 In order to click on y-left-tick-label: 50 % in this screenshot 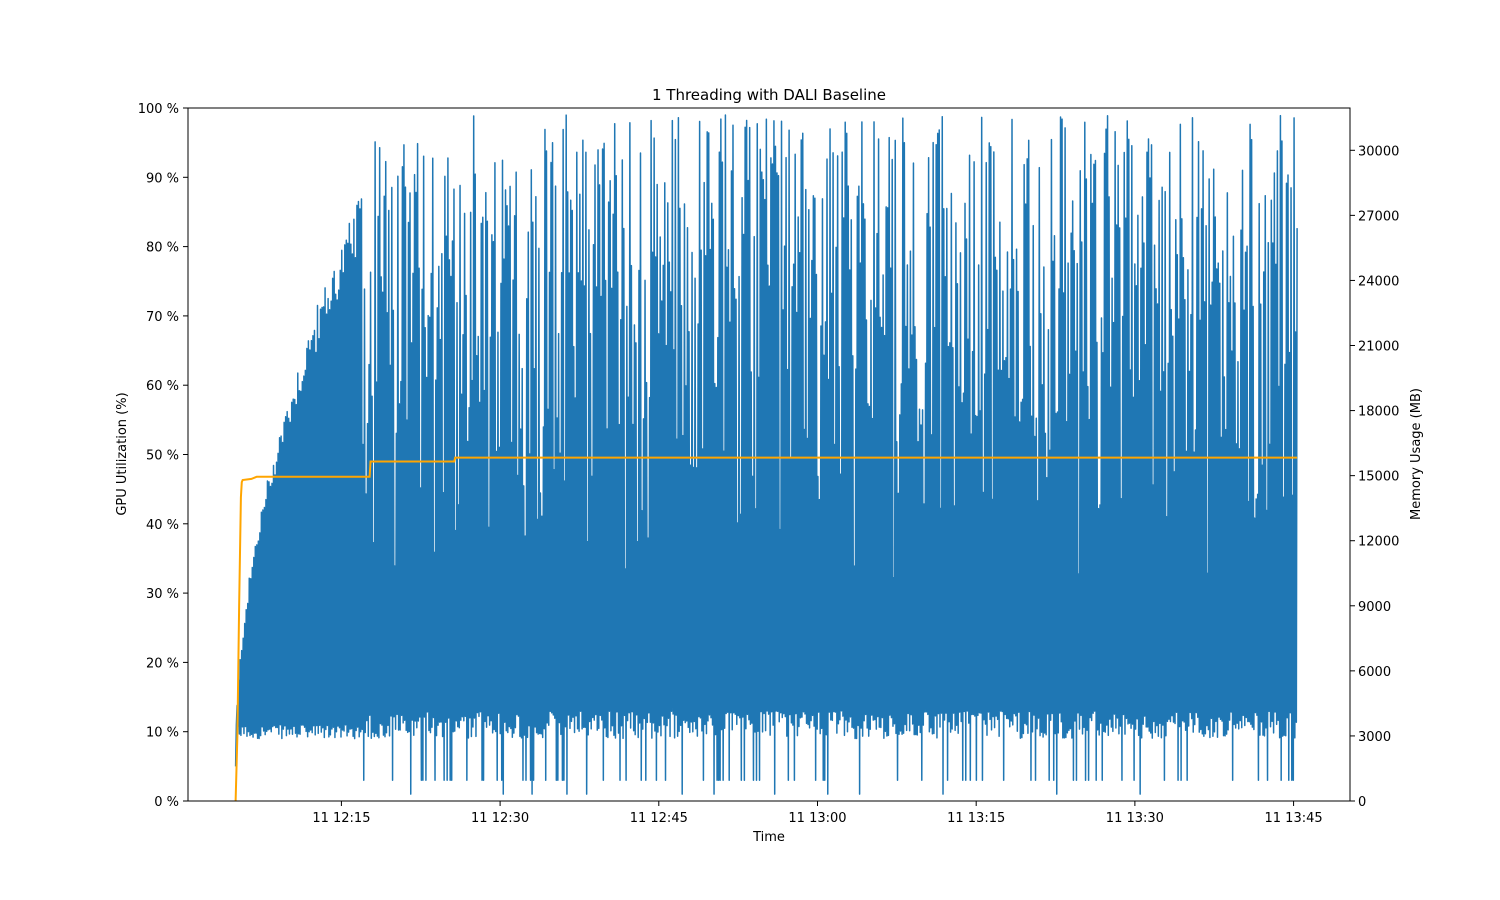, I will do `click(162, 456)`.